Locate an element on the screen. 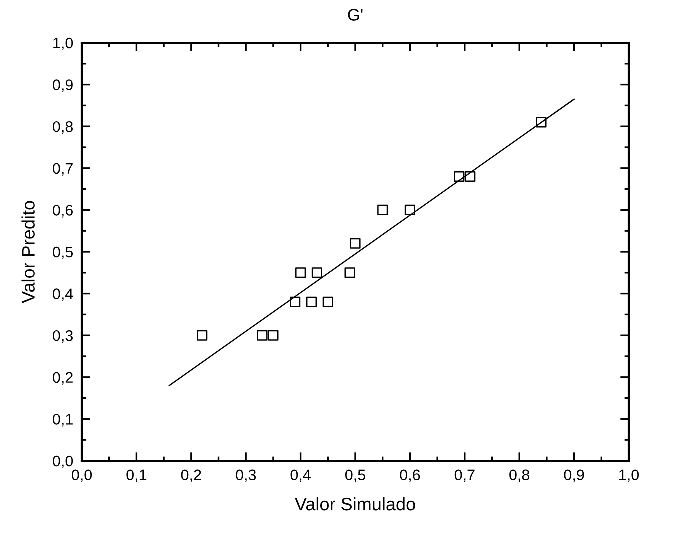 Image resolution: width=679 pixels, height=554 pixels. x-tick-label: 0,9 is located at coordinates (574, 476).